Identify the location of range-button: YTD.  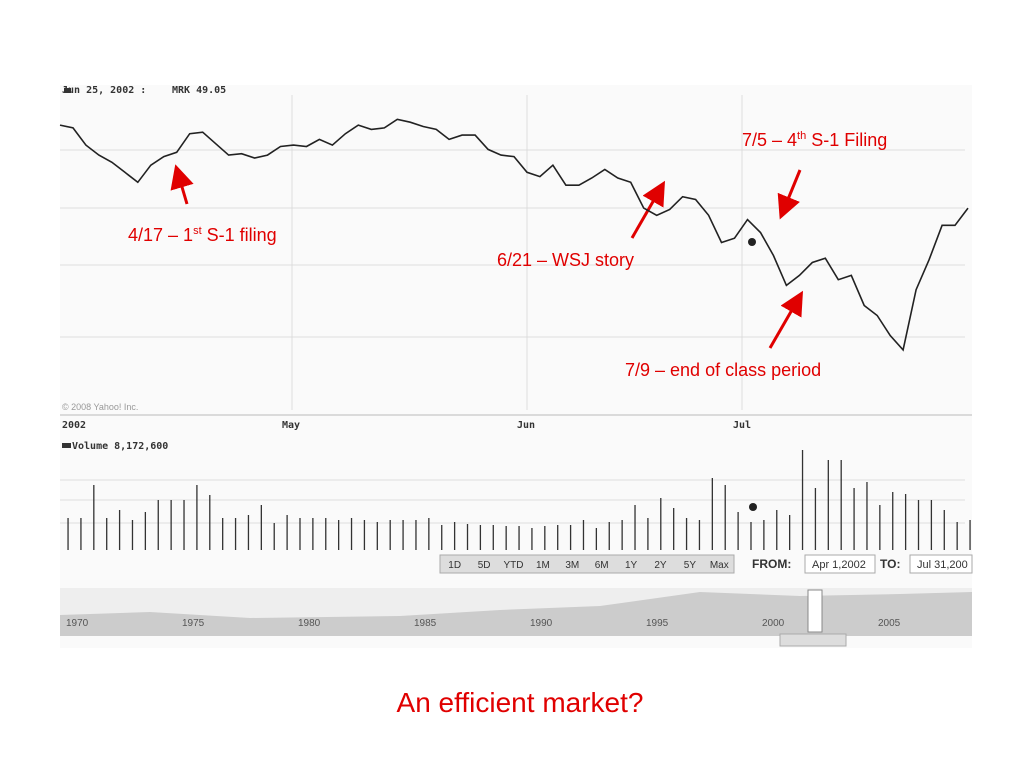
(514, 565).